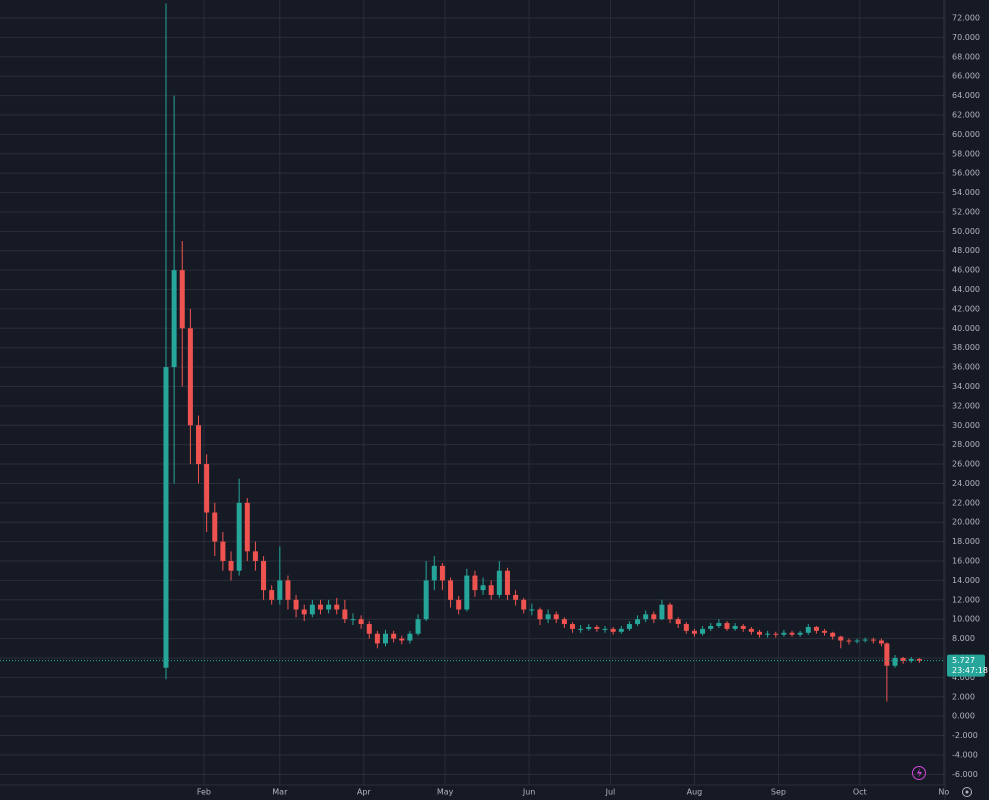  Describe the element at coordinates (610, 792) in the screenshot. I see `x-tick-label: Jul` at that location.